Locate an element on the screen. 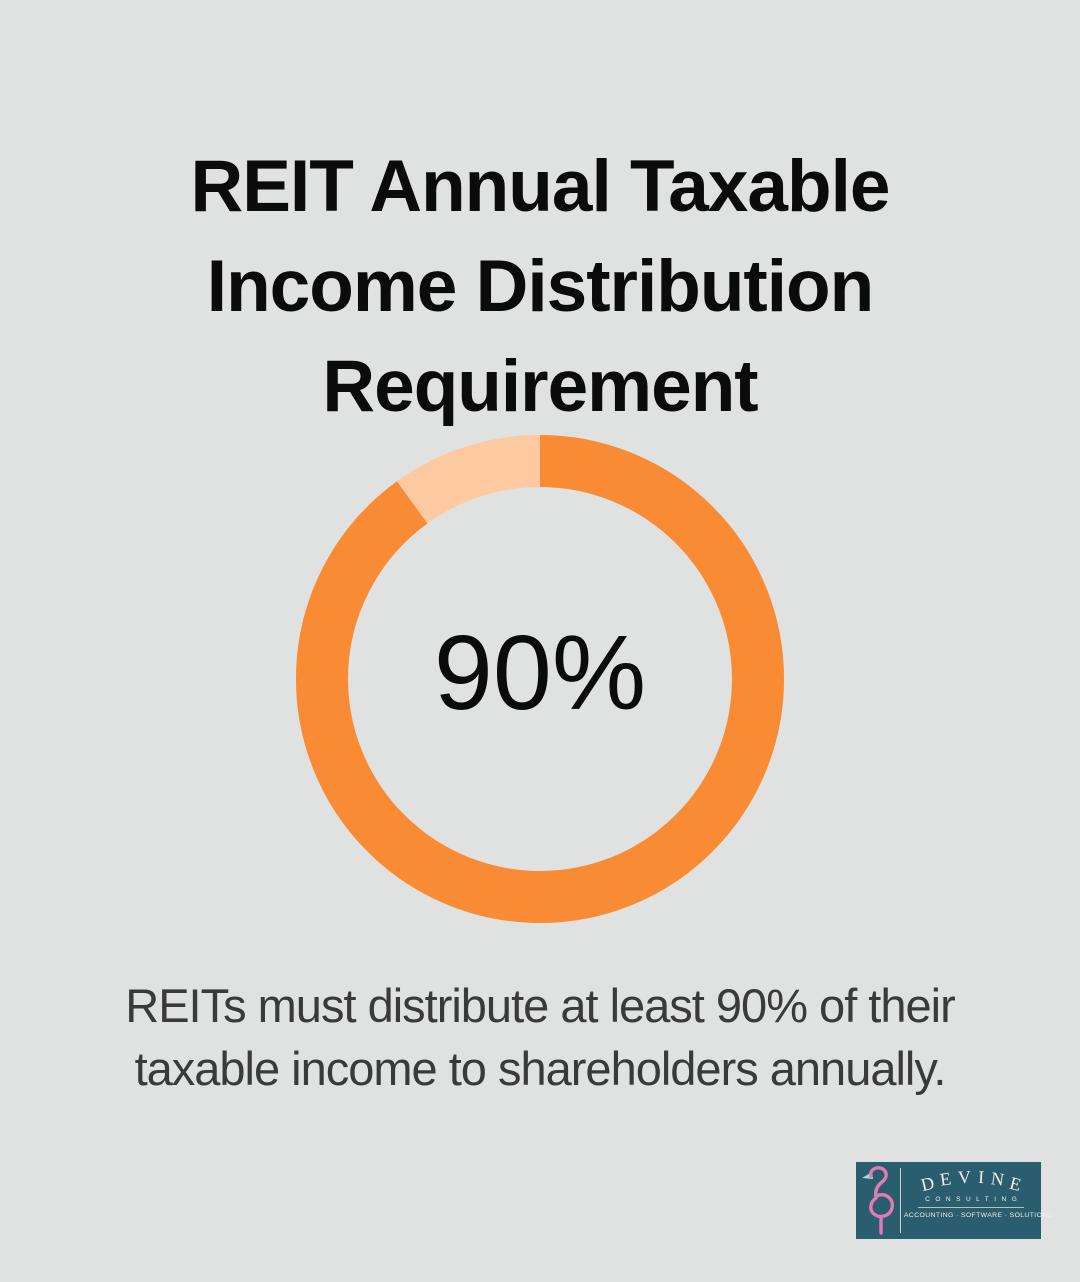  flamingo-icon is located at coordinates (878, 1200).